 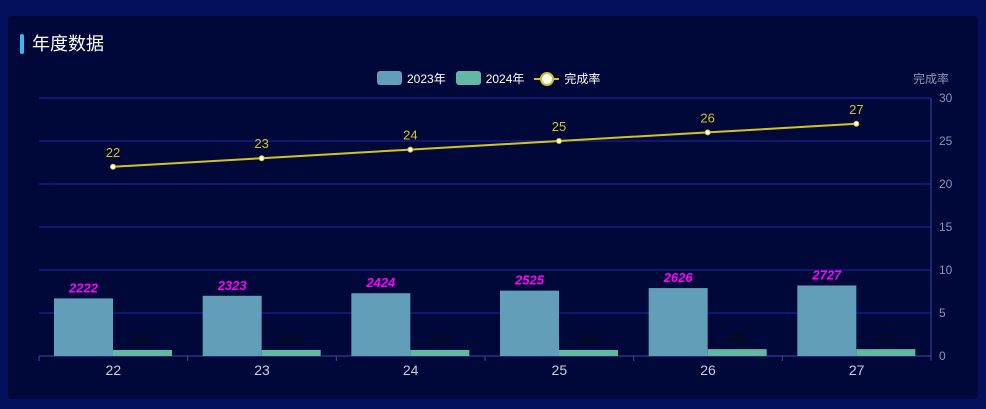 What do you see at coordinates (113, 152) in the screenshot?
I see `line-value-label: 22` at bounding box center [113, 152].